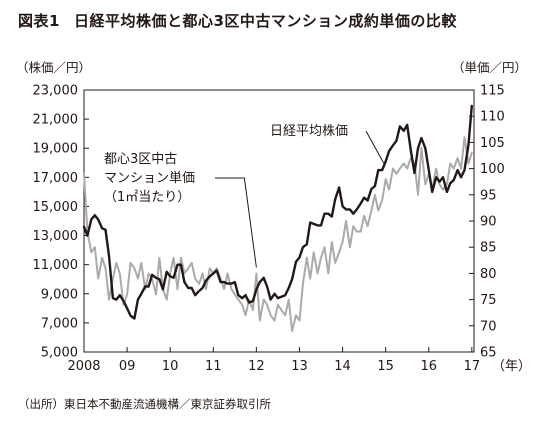  Describe the element at coordinates (144, 404) in the screenshot. I see `source-note: （出所）東日本不動産流通機構／東京証券取引所` at that location.